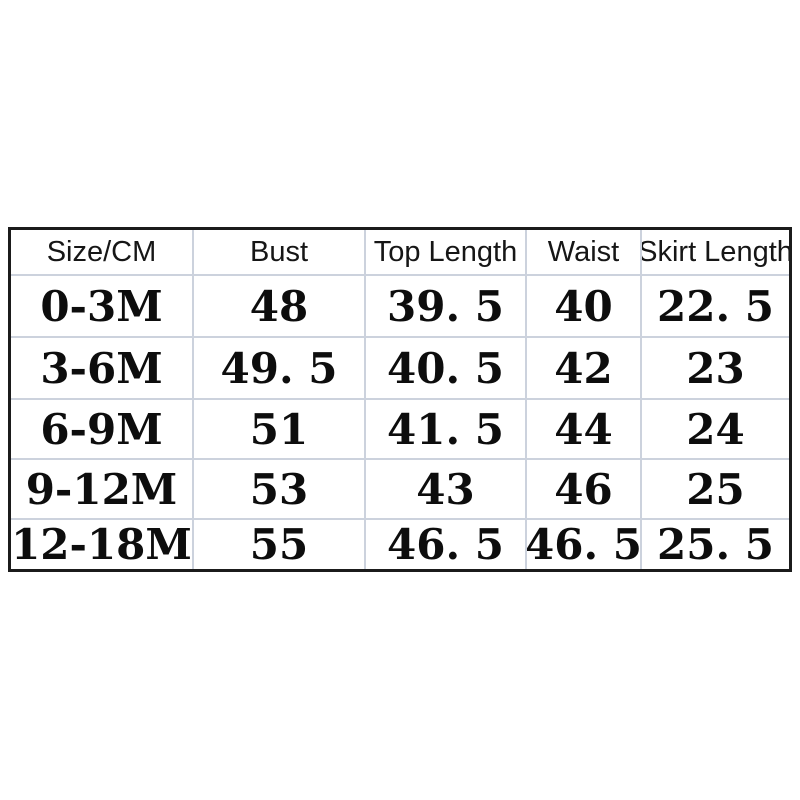  Describe the element at coordinates (584, 253) in the screenshot. I see `column-header-waist: Waist` at that location.